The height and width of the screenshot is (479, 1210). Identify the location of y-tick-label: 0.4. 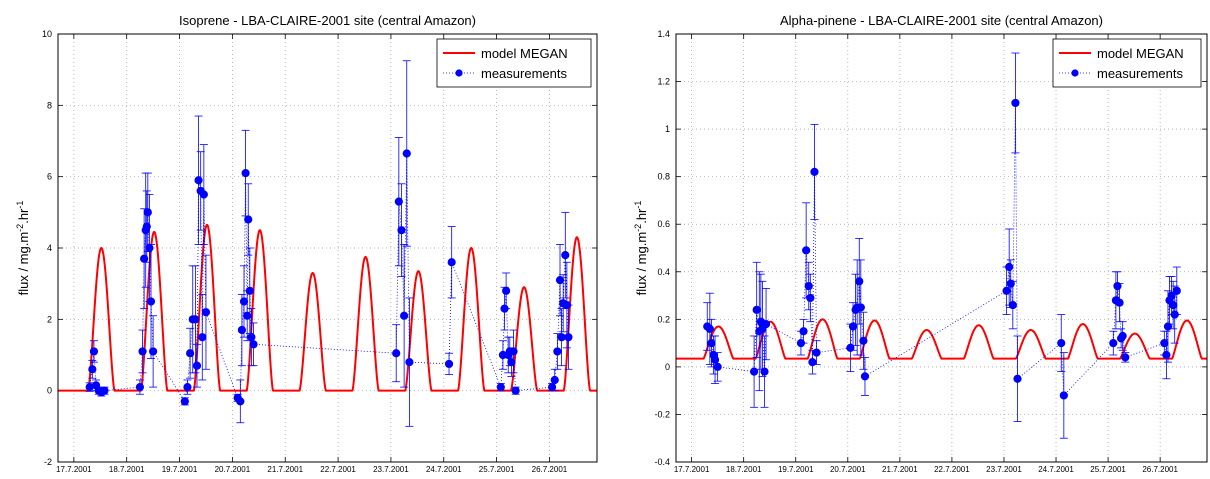
(663, 272).